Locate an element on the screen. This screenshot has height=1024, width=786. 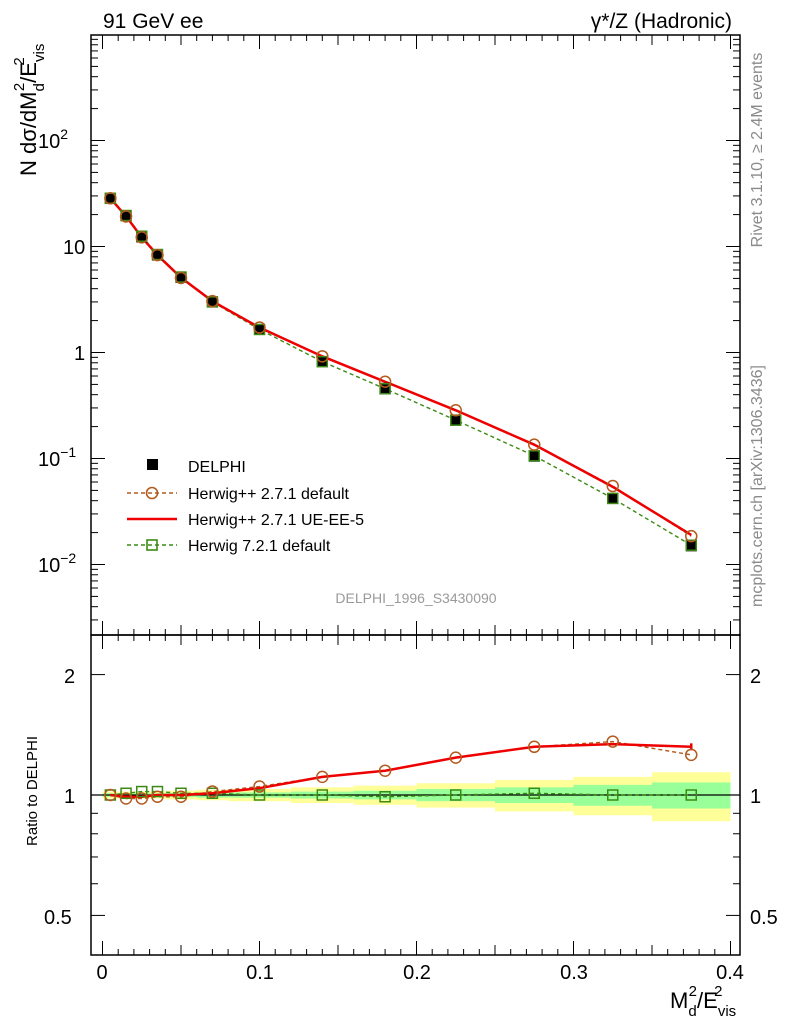
legend-label-s3: Herwig 7.2.1 default is located at coordinates (259, 546).